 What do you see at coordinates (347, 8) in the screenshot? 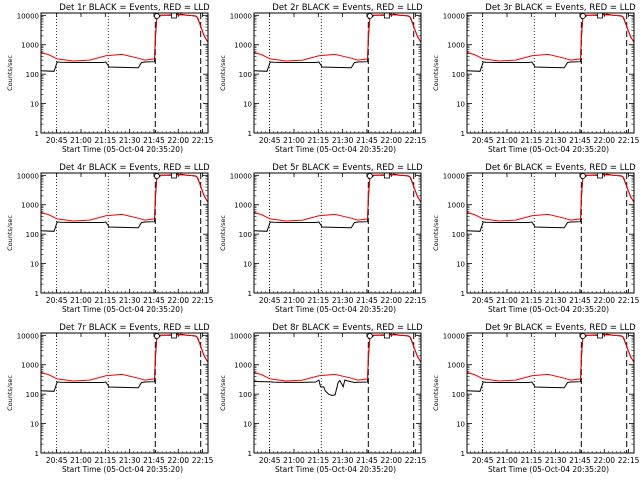
I see `chart-title: Det 2r BLACK = Events, RED = LLD` at bounding box center [347, 8].